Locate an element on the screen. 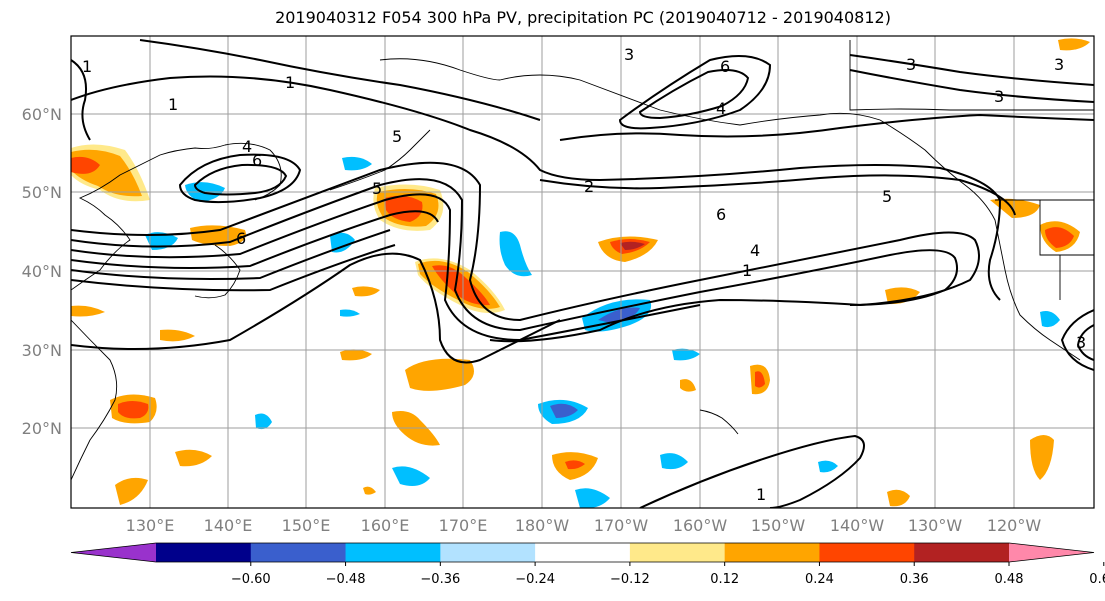 Image resolution: width=1105 pixels, height=601 pixels. lon-label-130w: 130°W is located at coordinates (935, 525).